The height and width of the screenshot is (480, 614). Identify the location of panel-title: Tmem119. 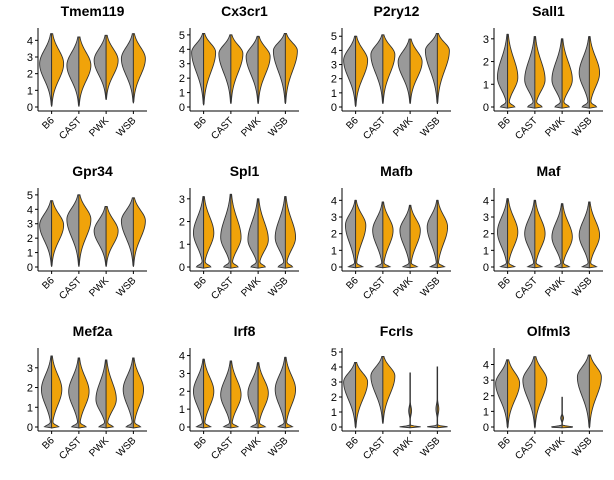
(93, 11).